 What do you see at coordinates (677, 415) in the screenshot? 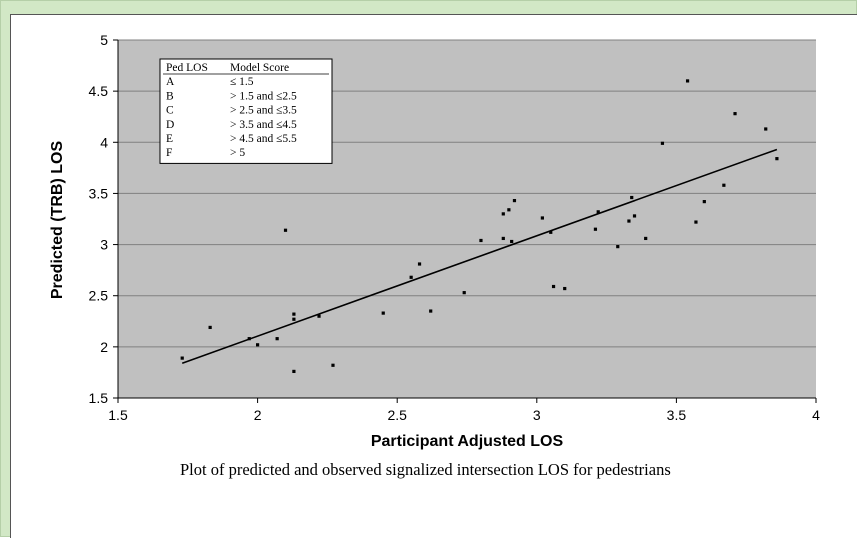
I see `x-tick-label: 3.5` at bounding box center [677, 415].